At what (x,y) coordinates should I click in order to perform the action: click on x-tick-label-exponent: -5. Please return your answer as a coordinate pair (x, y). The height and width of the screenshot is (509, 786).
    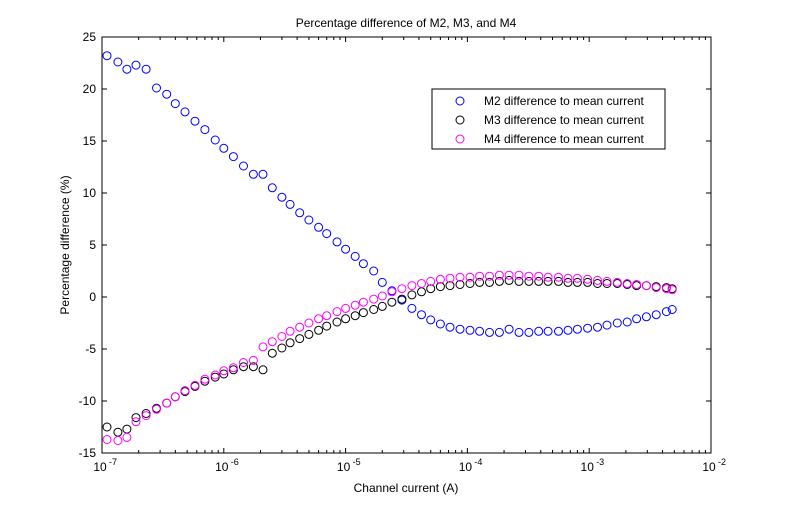
    Looking at the image, I should click on (357, 462).